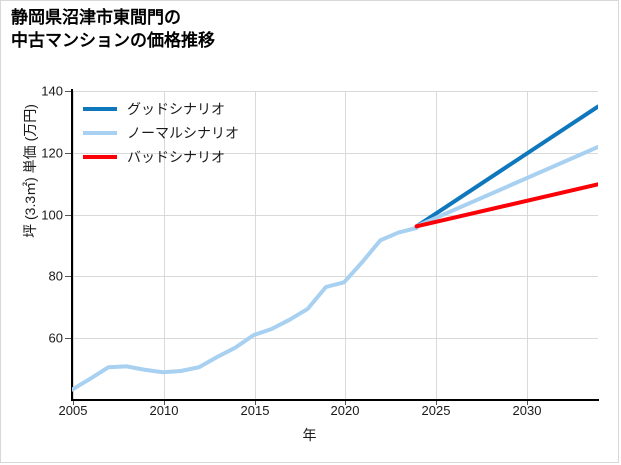  Describe the element at coordinates (55, 338) in the screenshot. I see `ytick-label-60: 60` at that location.